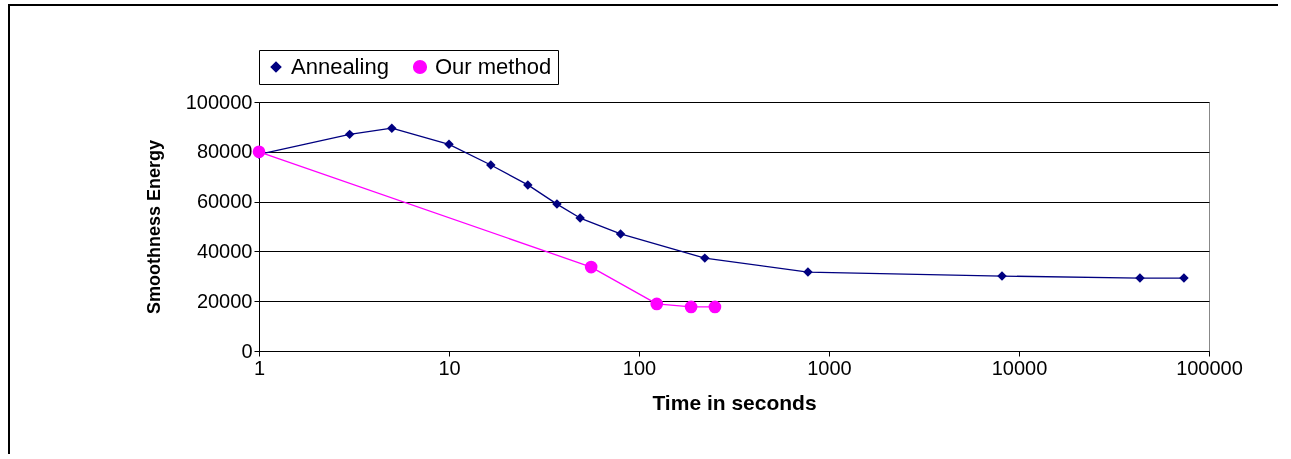  What do you see at coordinates (224, 201) in the screenshot?
I see `y-tick-label: 60000` at bounding box center [224, 201].